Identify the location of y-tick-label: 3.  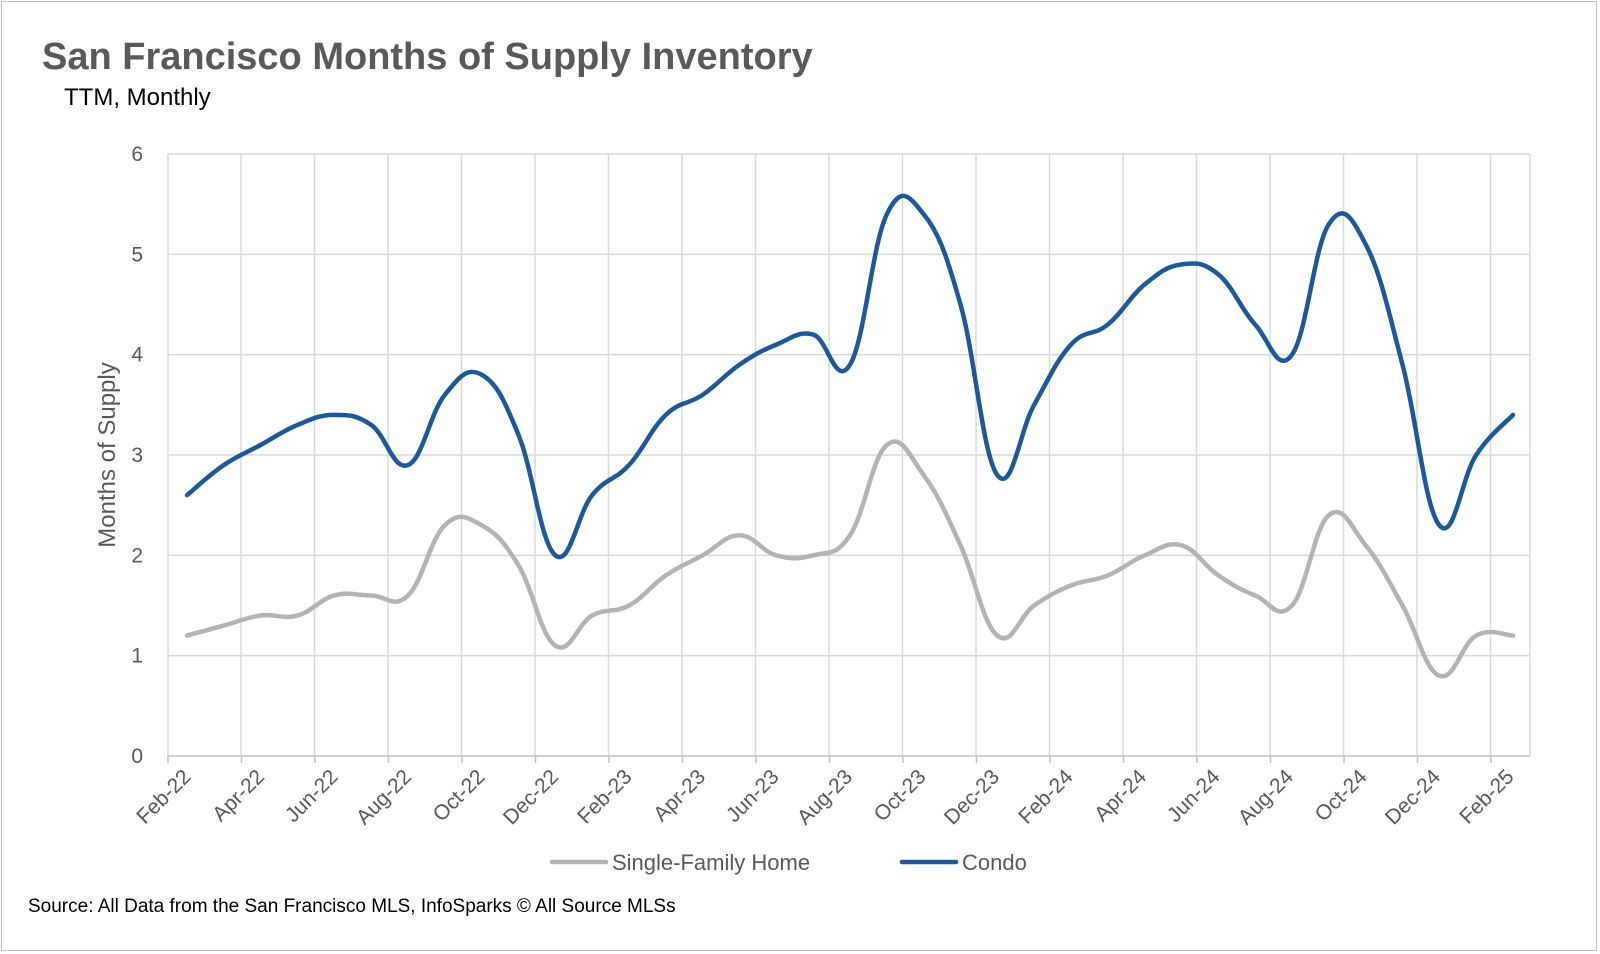
(137, 455).